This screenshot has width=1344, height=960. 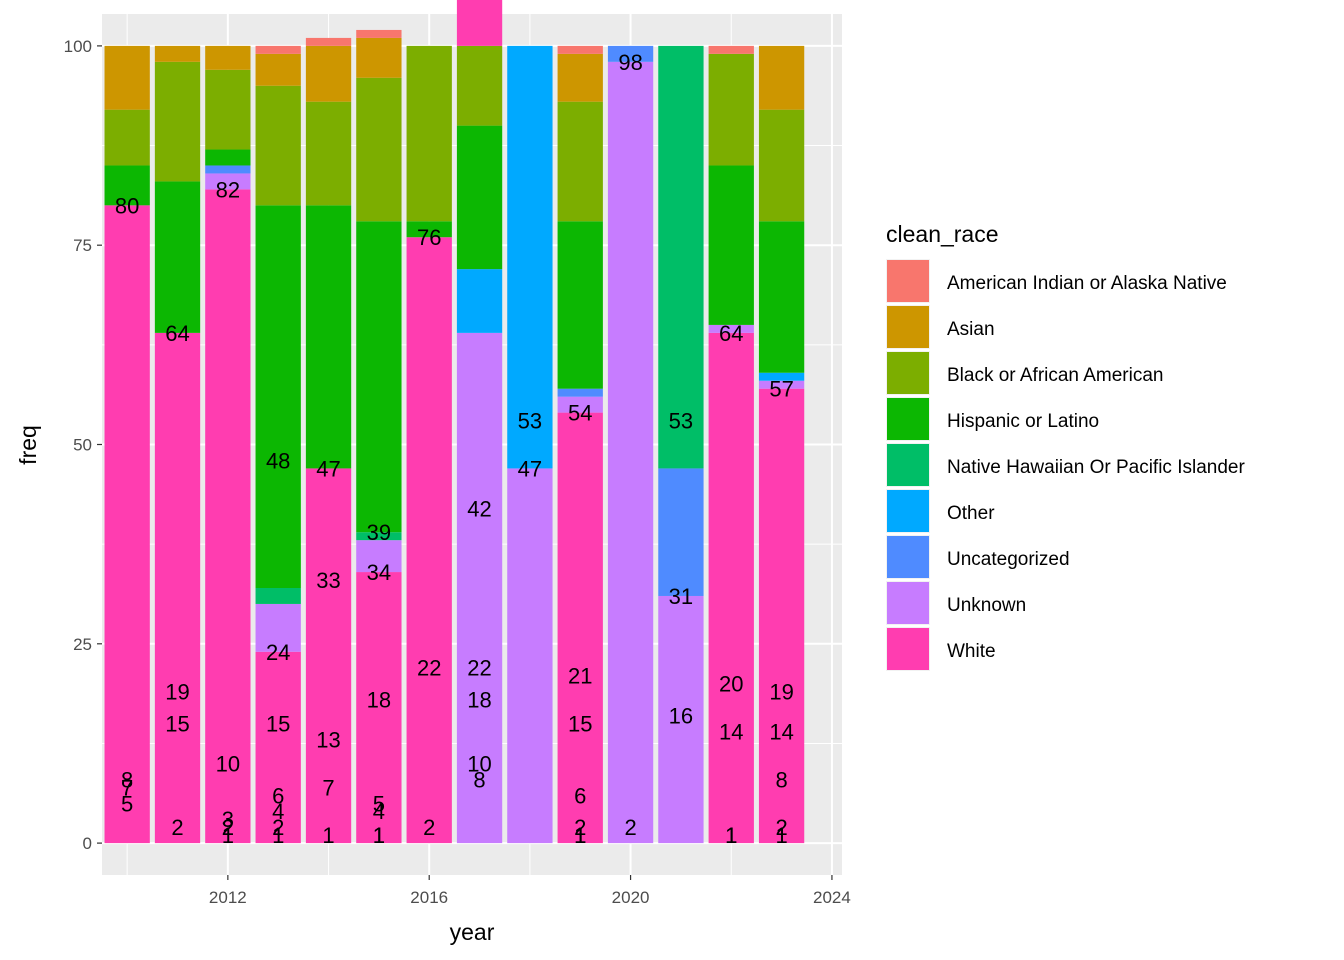 What do you see at coordinates (87, 843) in the screenshot?
I see `y-tick-label: 0` at bounding box center [87, 843].